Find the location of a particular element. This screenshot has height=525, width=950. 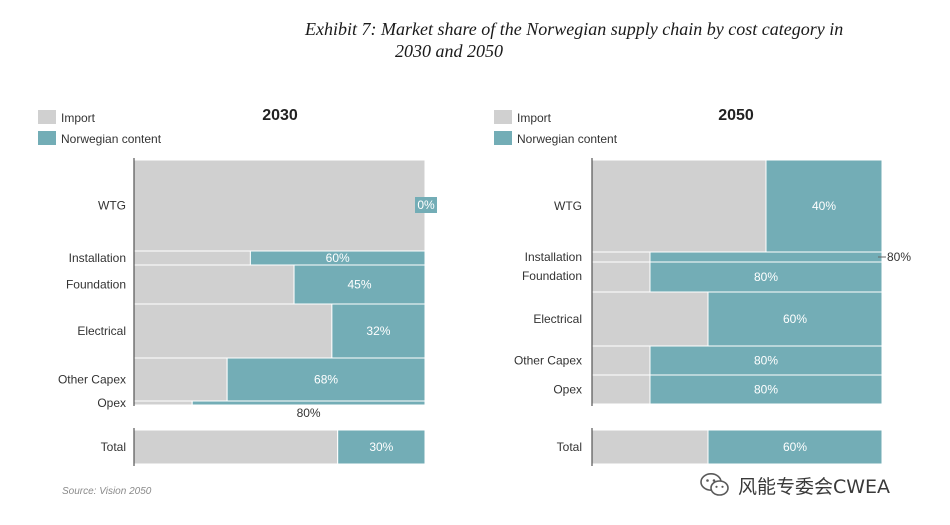

watermark: 风能专委会CWEA is located at coordinates (795, 485).